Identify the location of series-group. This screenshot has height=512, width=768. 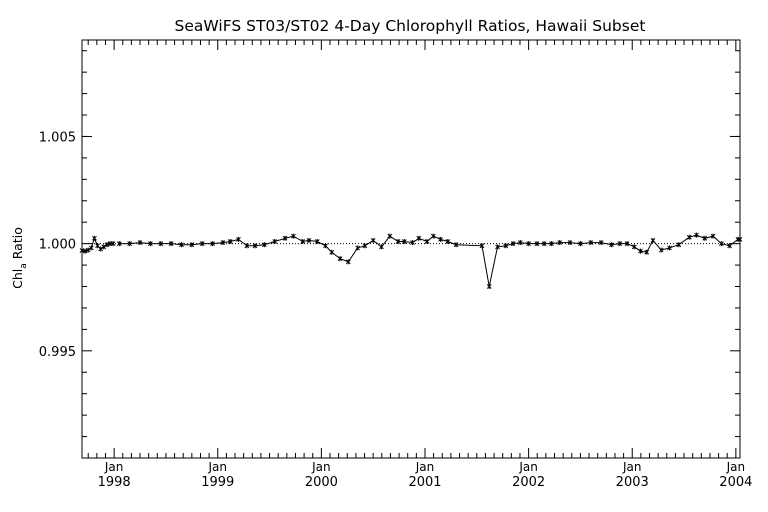
(411, 261).